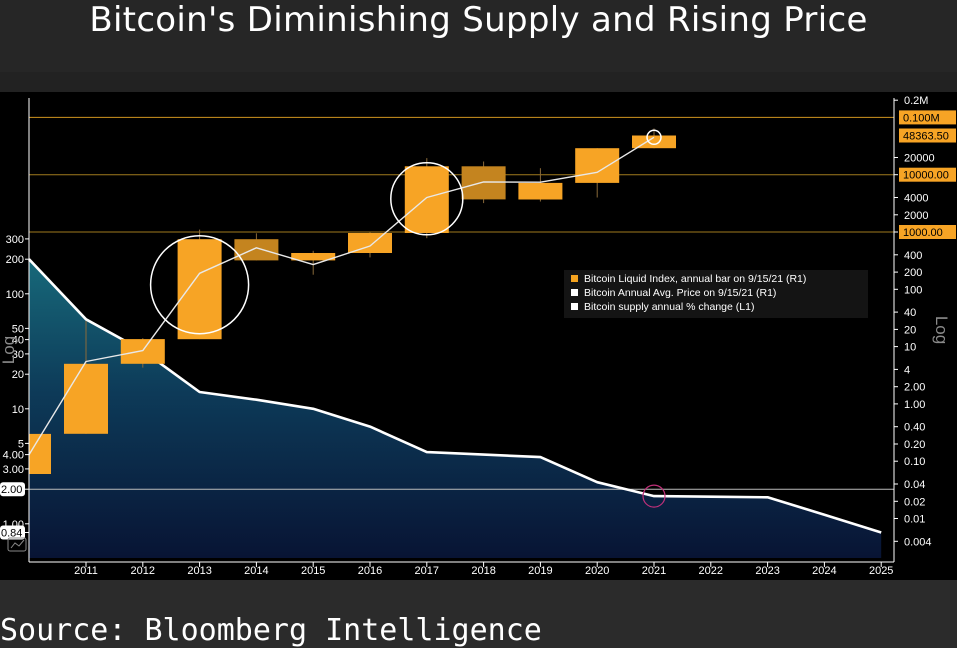 The height and width of the screenshot is (648, 957). What do you see at coordinates (824, 571) in the screenshot?
I see `x-tick-label-2024: 2024` at bounding box center [824, 571].